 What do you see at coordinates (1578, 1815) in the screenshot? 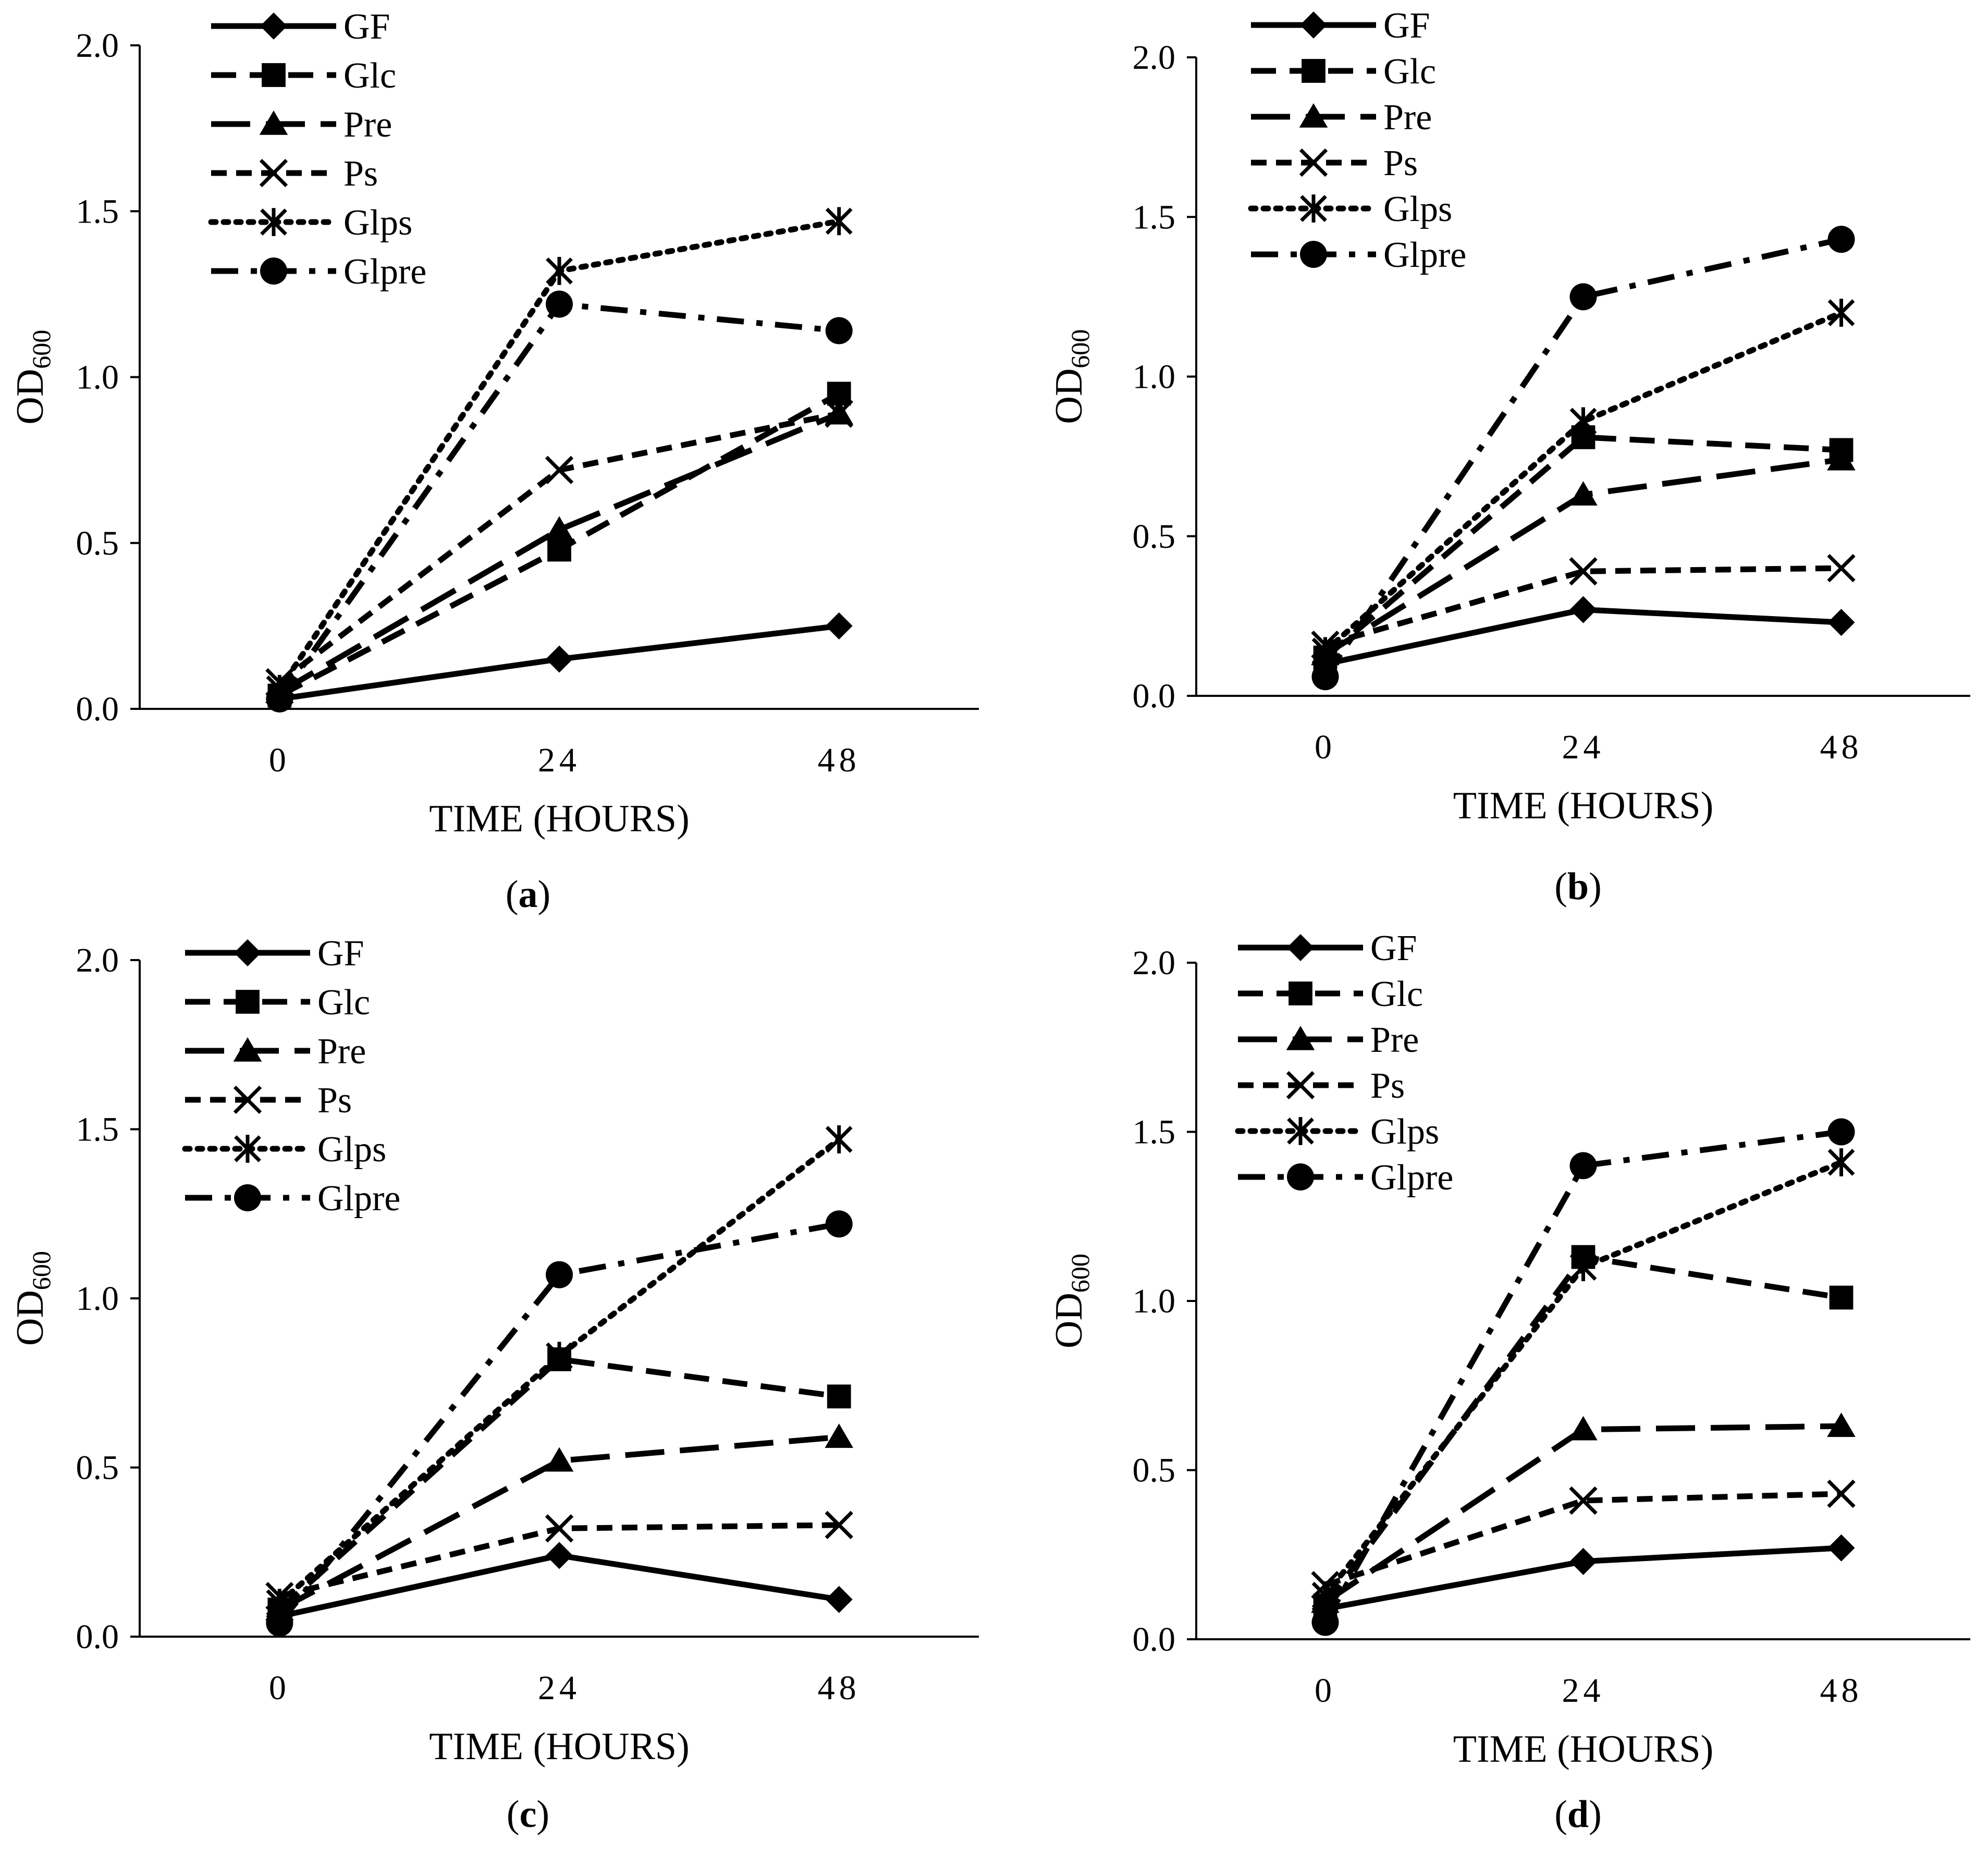
I see `panel-caption: (d)` at bounding box center [1578, 1815].